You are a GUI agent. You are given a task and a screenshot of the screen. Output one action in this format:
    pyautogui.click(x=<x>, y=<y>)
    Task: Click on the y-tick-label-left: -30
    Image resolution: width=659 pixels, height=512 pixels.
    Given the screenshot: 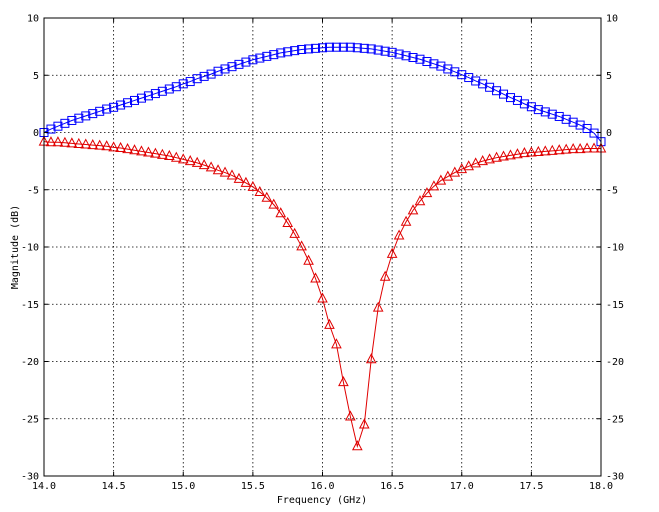 What is the action you would take?
    pyautogui.click(x=30, y=477)
    